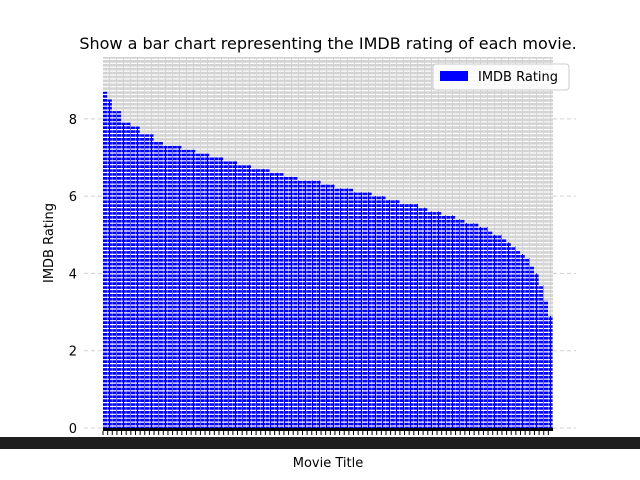 This screenshot has height=480, width=640. What do you see at coordinates (518, 77) in the screenshot?
I see `legend-label: IMDB Rating` at bounding box center [518, 77].